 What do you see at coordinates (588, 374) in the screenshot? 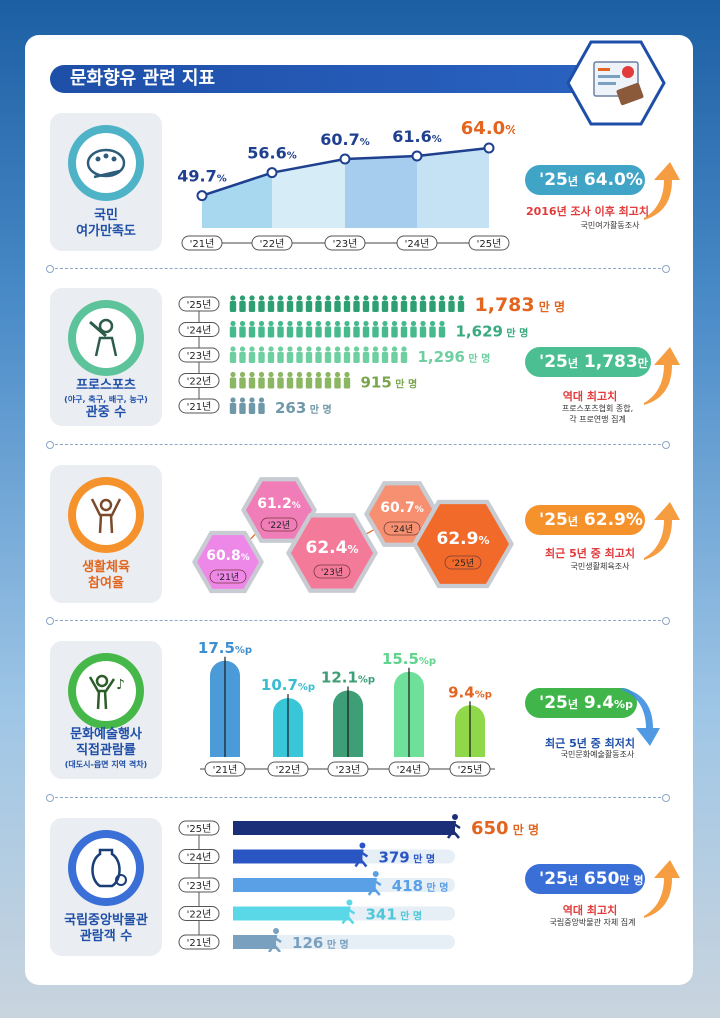
I see `prosports-highlight-pill: '25년 1,783만 명` at bounding box center [588, 374].